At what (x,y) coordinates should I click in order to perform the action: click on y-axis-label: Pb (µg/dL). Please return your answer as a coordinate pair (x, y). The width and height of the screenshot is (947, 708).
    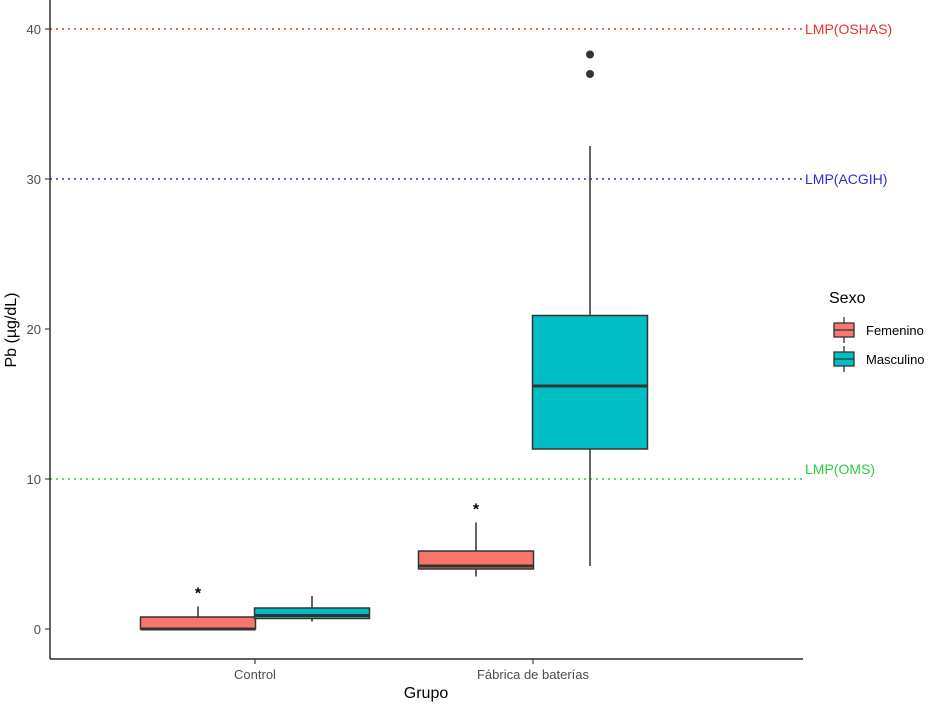
    Looking at the image, I should click on (11, 329).